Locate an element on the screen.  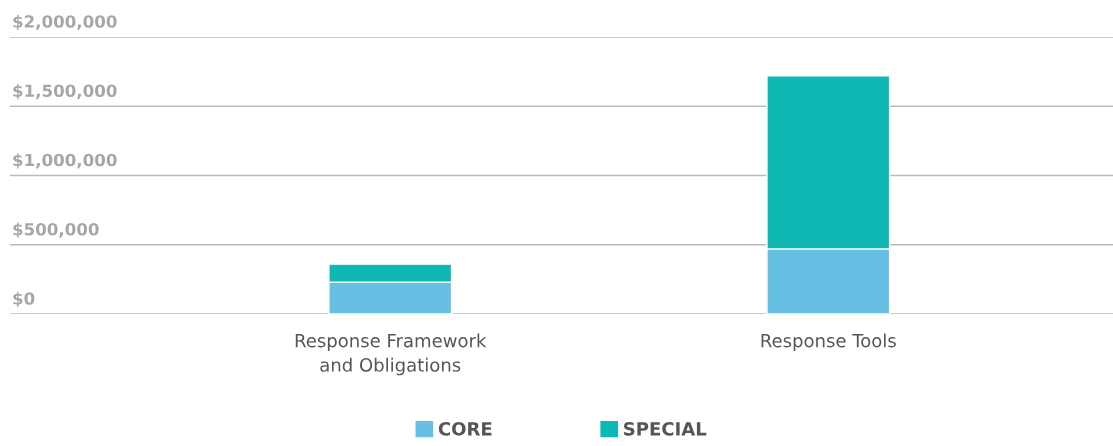
y-tick-label: $0 is located at coordinates (24, 299).